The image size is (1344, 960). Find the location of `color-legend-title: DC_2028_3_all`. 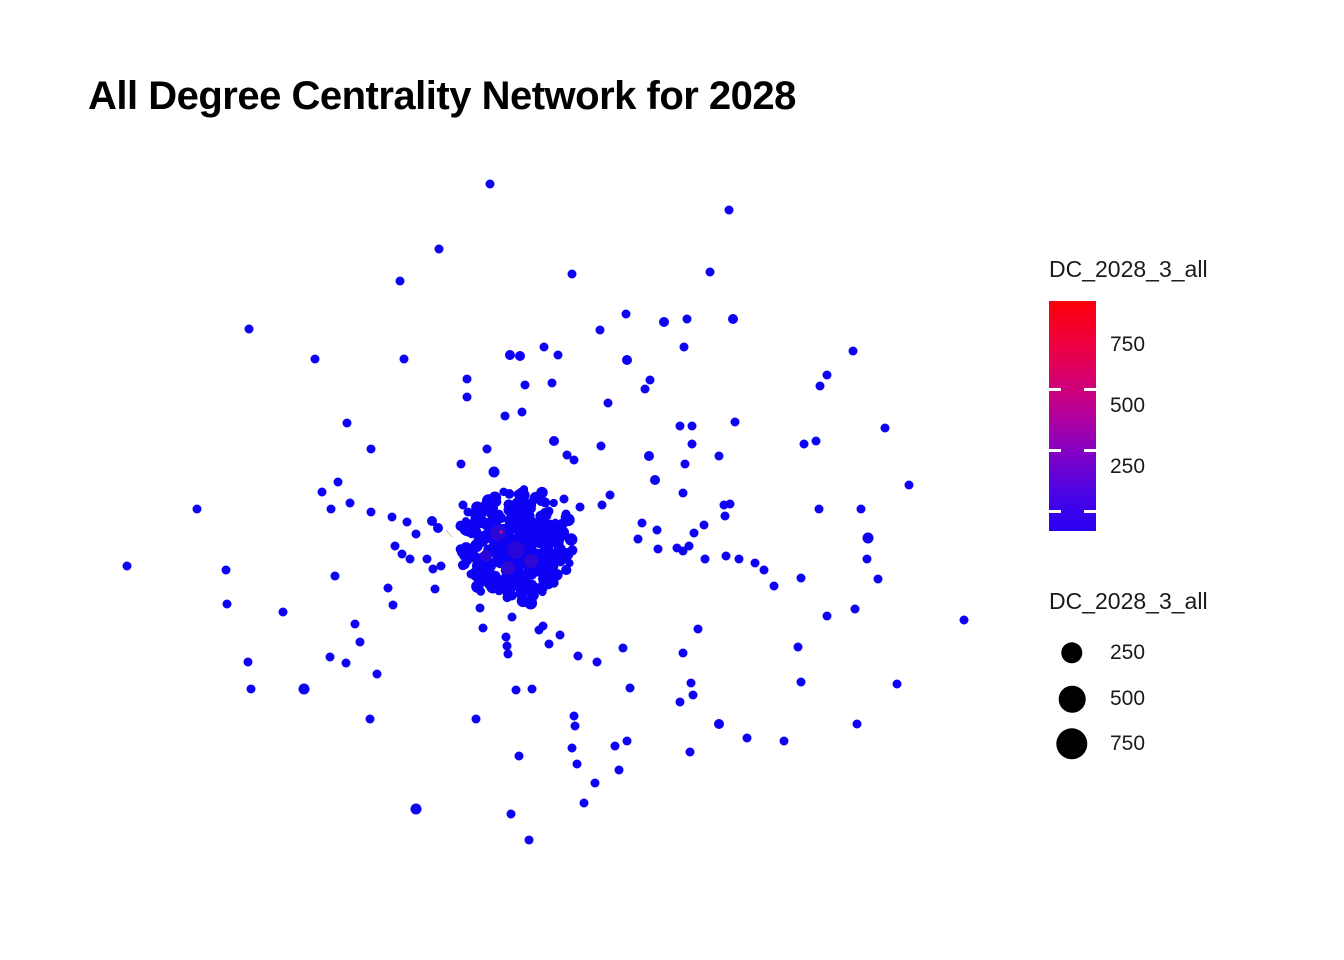

color-legend-title: DC_2028_3_all is located at coordinates (1128, 269).